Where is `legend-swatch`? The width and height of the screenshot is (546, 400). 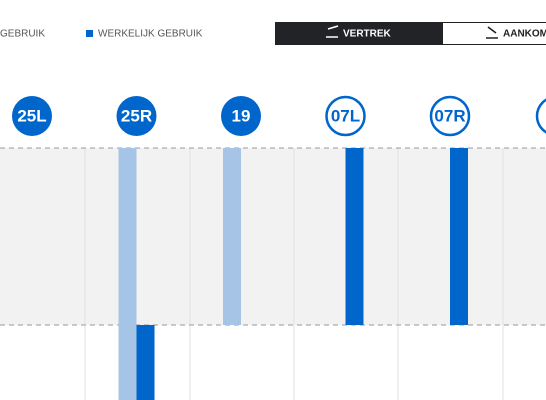 legend-swatch is located at coordinates (89, 33).